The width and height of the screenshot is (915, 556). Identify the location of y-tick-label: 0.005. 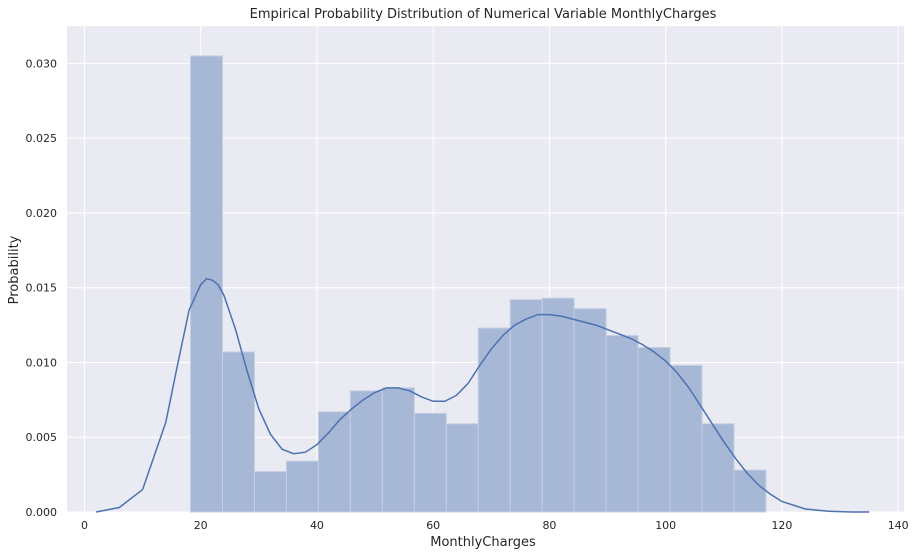
(42, 437).